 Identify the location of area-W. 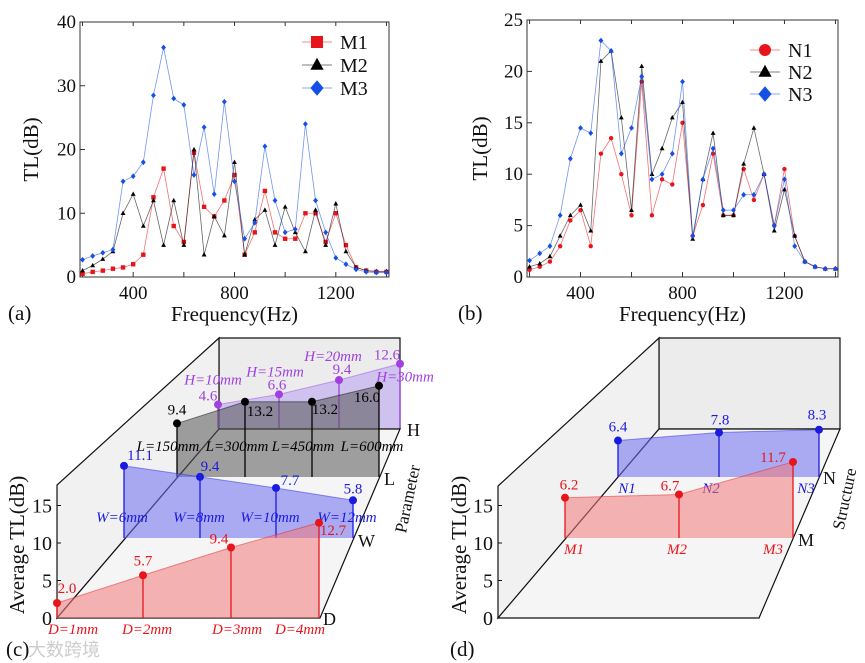
(238, 501).